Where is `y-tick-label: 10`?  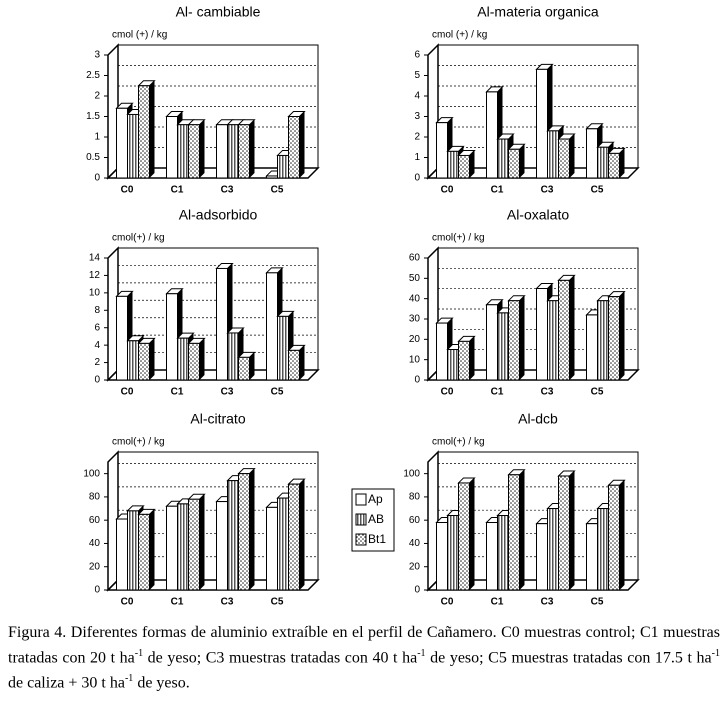 y-tick-label: 10 is located at coordinates (95, 292).